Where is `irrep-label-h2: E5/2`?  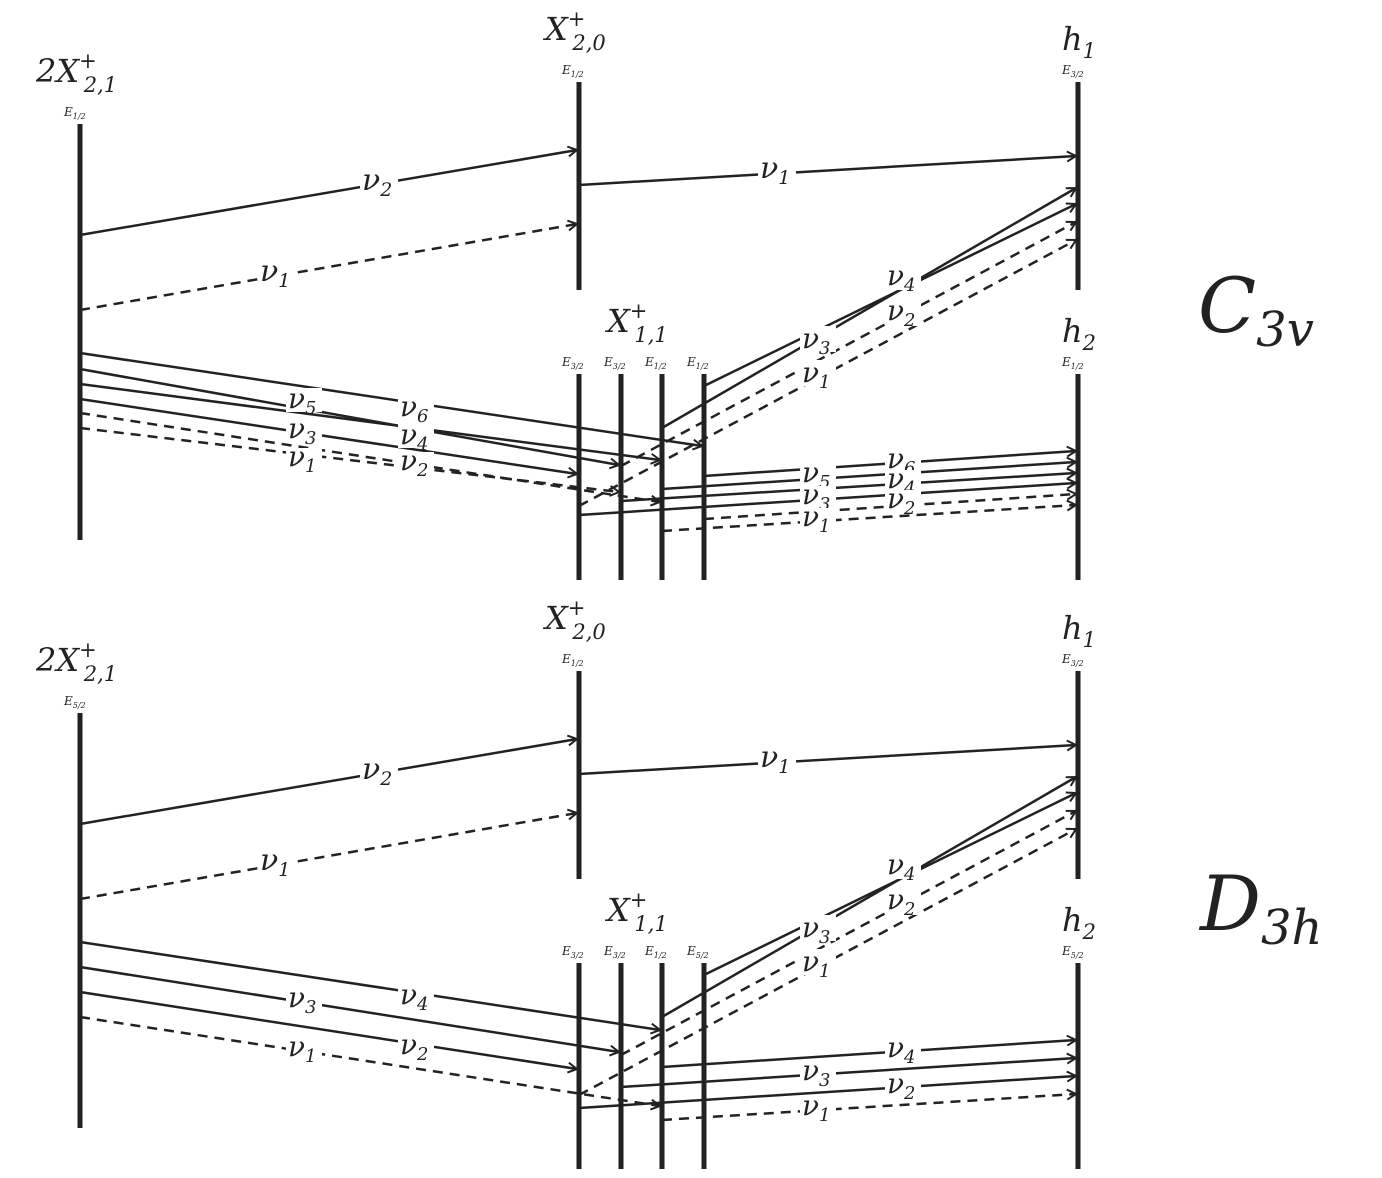
irrep-label-h2: E5/2 is located at coordinates (1072, 952).